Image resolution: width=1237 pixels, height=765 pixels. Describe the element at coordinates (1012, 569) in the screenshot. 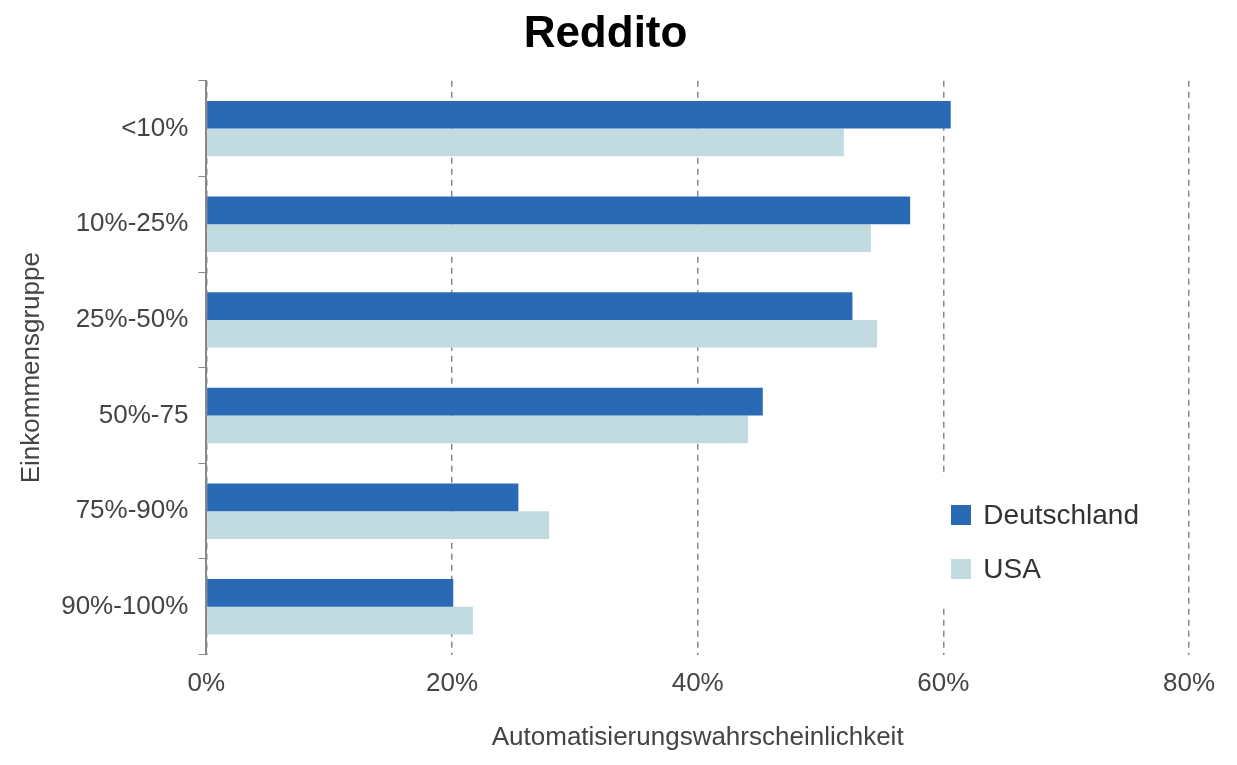

I see `legend-label: USA` at that location.